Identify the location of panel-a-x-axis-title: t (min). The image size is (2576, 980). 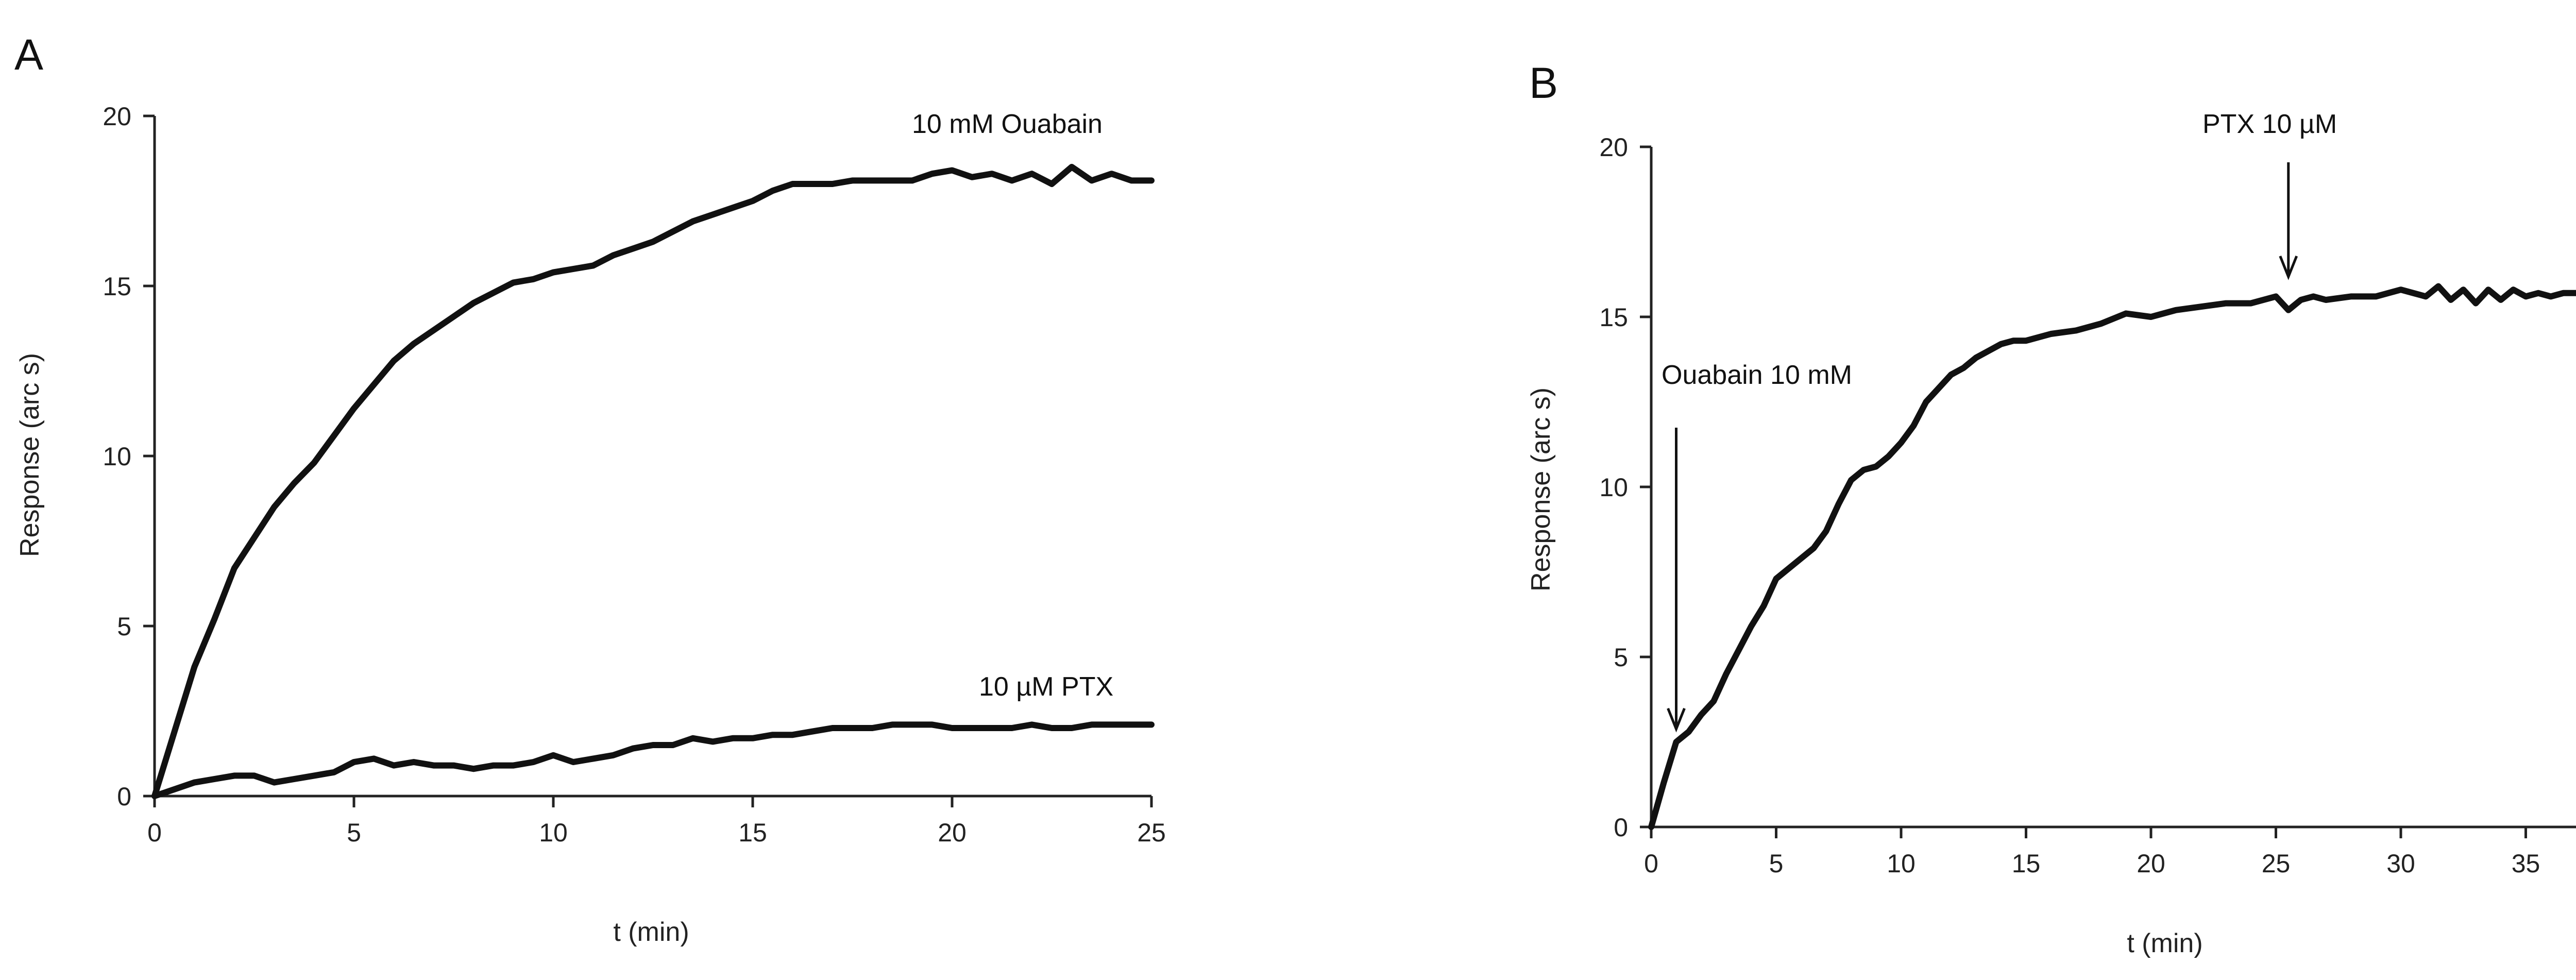
(651, 932).